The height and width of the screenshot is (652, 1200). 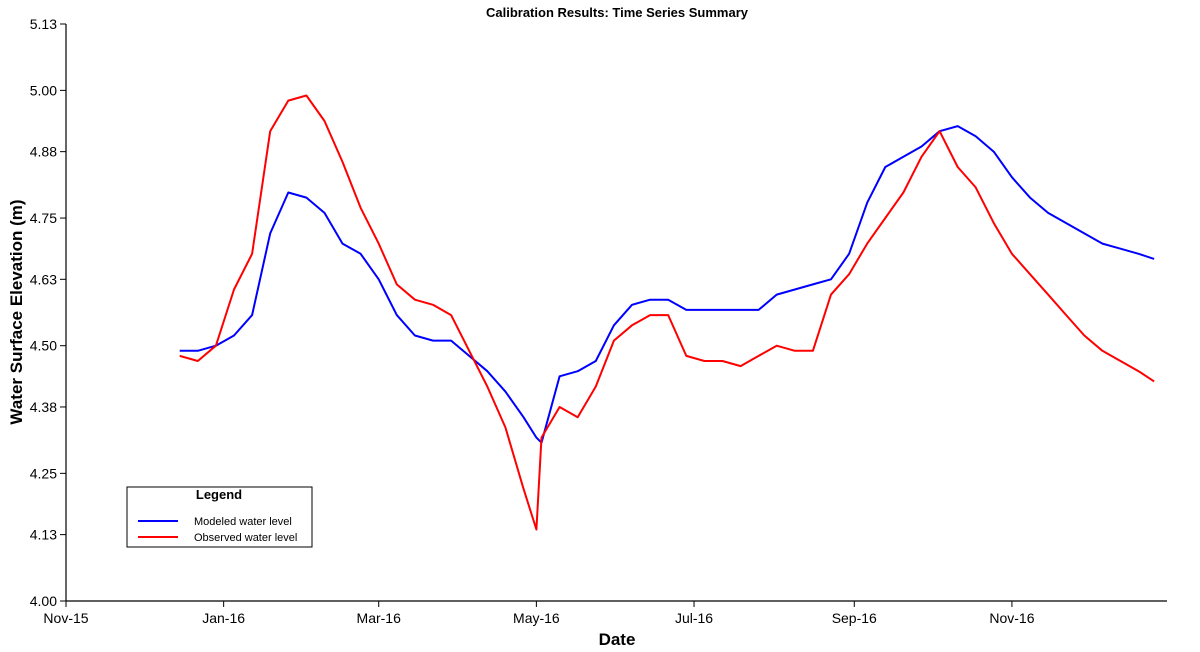 I want to click on x-tick-label: Nov-15, so click(x=65, y=618).